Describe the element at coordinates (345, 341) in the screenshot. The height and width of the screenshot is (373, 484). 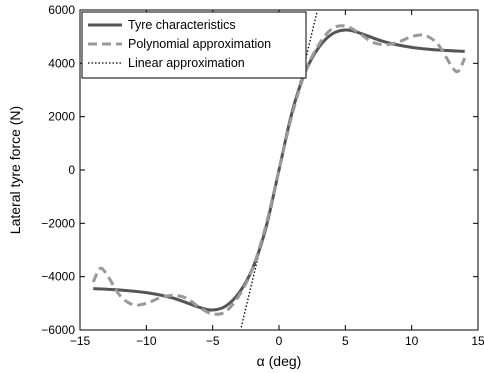
I see `x-tick-label: 5` at that location.